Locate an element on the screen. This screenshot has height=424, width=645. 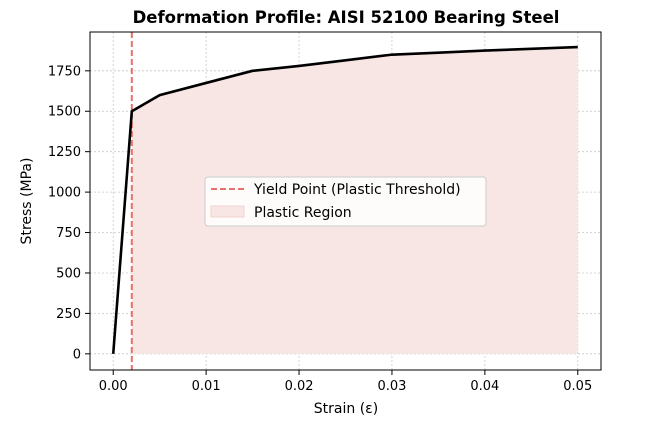
x-tick-label: 0.02 is located at coordinates (299, 386).